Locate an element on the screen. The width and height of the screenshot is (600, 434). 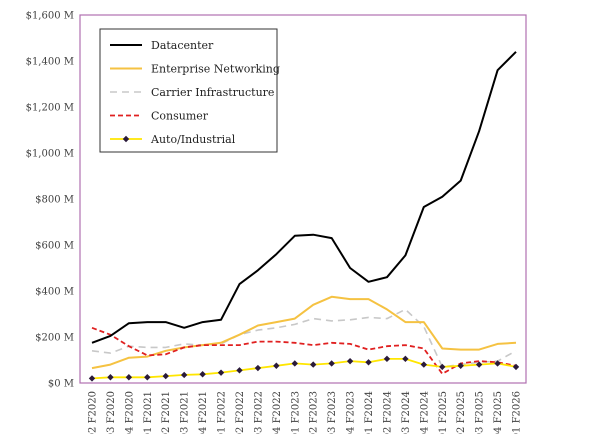
x-tick-label: Q3 F2024 is located at coordinates (406, 412).